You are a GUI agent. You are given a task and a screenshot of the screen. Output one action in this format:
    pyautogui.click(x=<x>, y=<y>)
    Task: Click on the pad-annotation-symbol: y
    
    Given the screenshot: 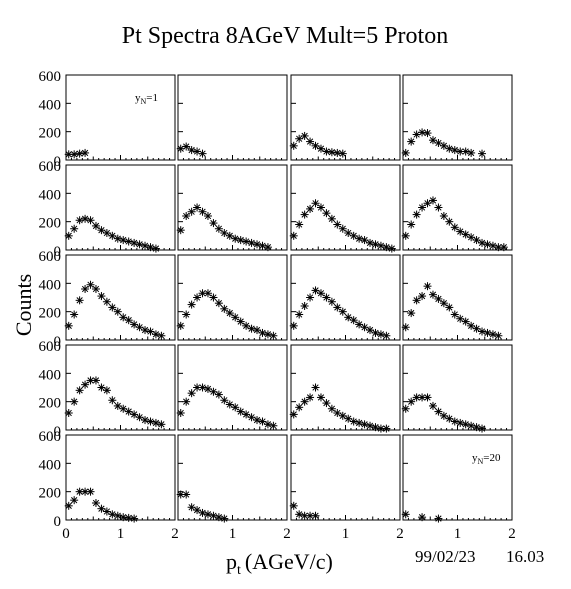 What is the action you would take?
    pyautogui.click(x=138, y=98)
    